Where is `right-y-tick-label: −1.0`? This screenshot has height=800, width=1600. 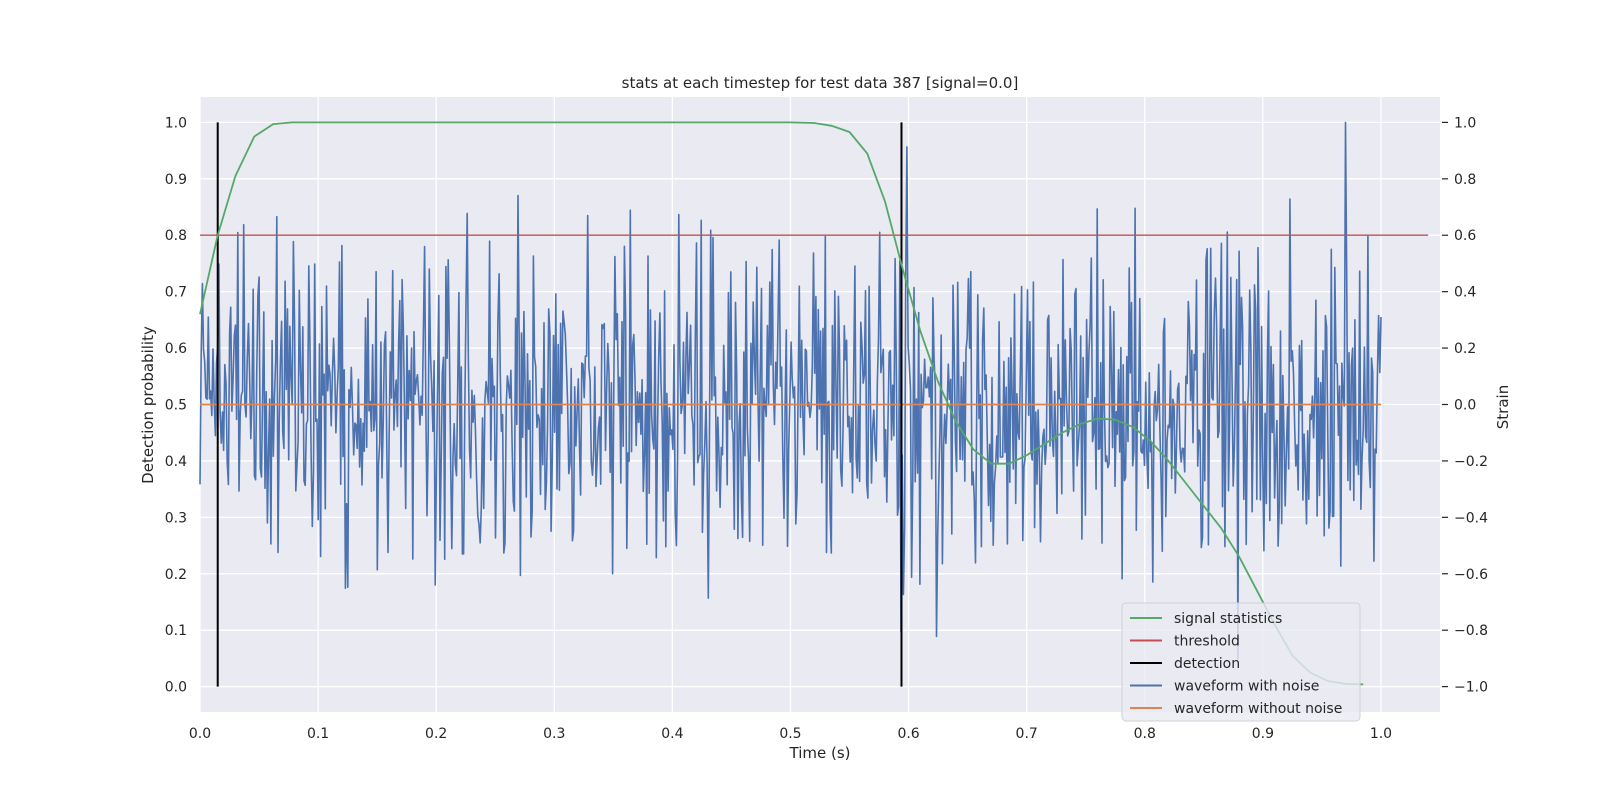 right-y-tick-label: −1.0 is located at coordinates (1471, 688).